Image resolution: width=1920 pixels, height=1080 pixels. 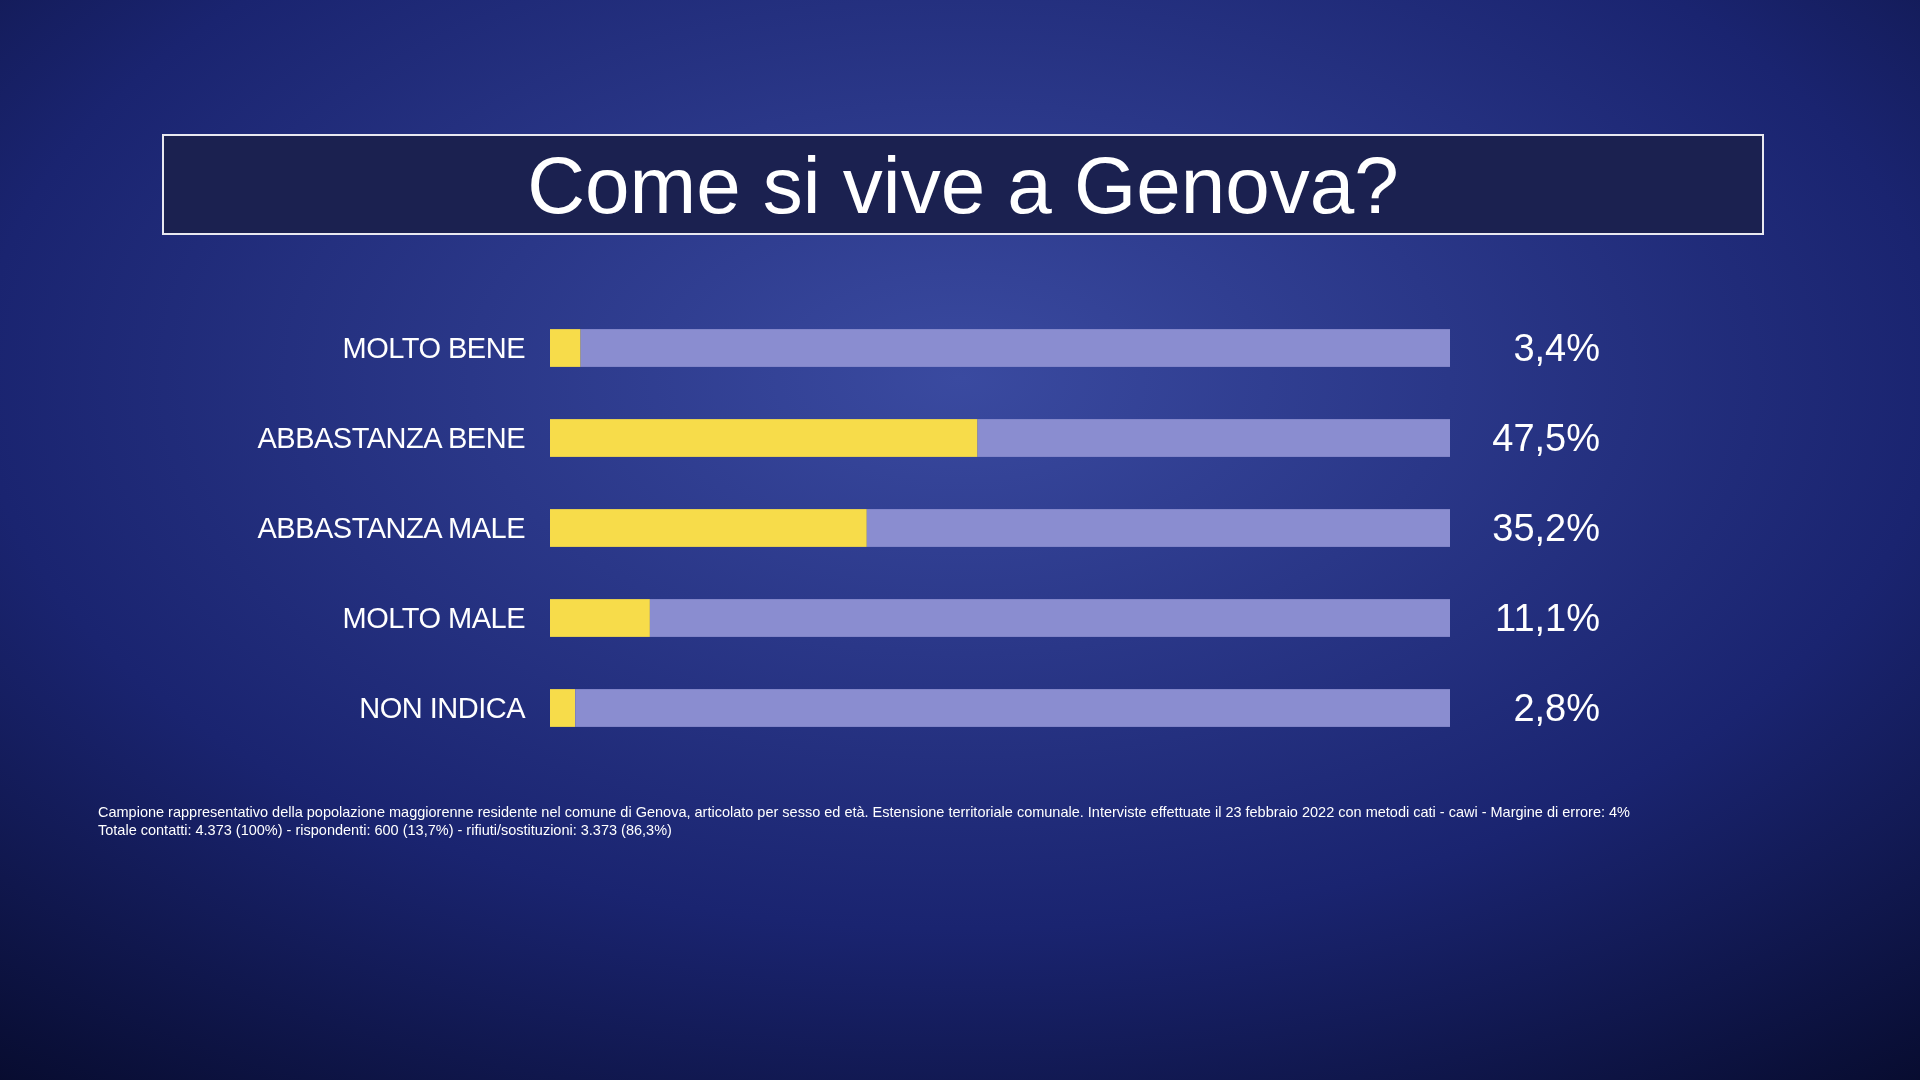 What do you see at coordinates (391, 438) in the screenshot?
I see `y-tick-label: ABBASTANZA BENE` at bounding box center [391, 438].